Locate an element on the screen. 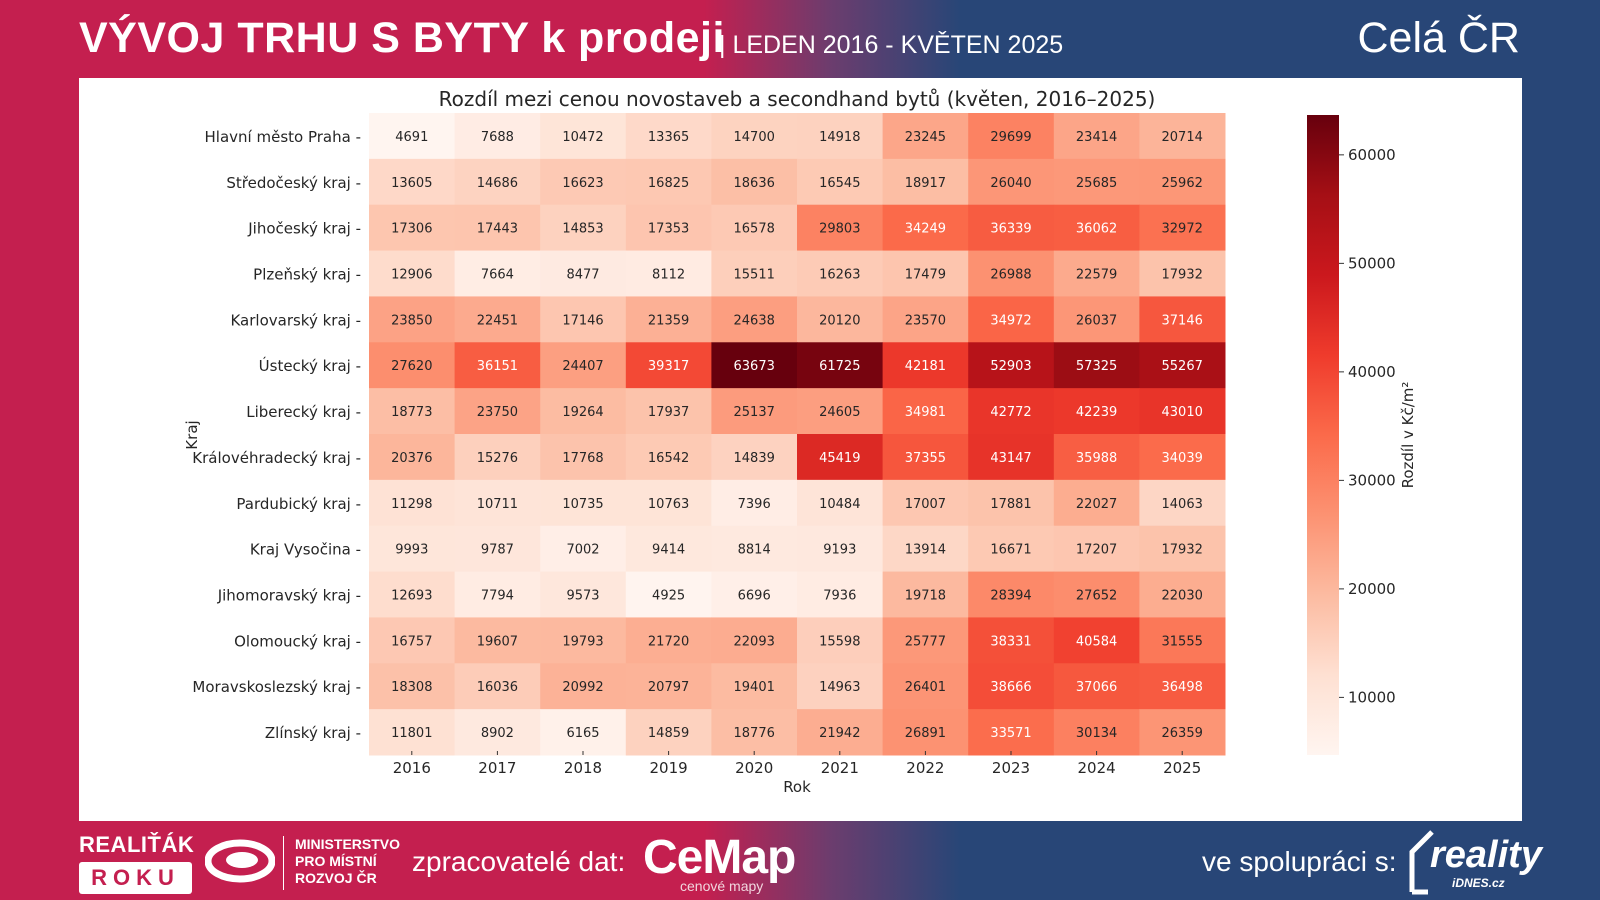 Image resolution: width=1600 pixels, height=900 pixels. cell-value-label: 19793 is located at coordinates (582, 641).